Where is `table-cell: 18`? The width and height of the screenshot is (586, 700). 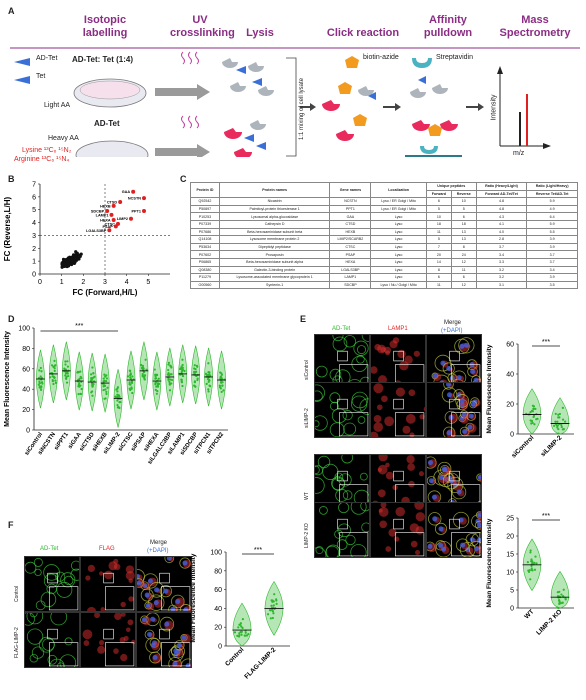 table-cell: 18 is located at coordinates (438, 224).